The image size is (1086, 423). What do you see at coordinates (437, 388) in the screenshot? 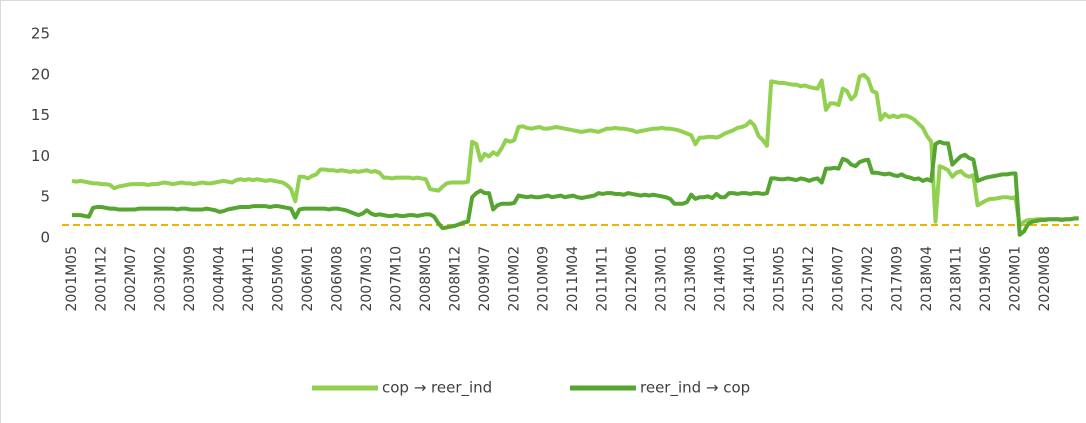
I see `legend-label: cop → reer_ind` at bounding box center [437, 388].